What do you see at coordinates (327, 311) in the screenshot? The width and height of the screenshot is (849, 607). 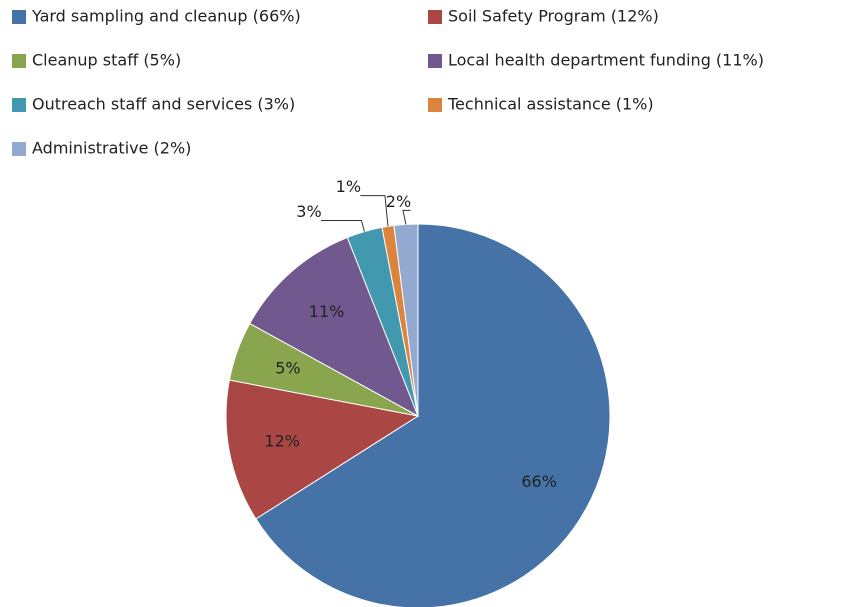 I see `data-label: 11%` at bounding box center [327, 311].